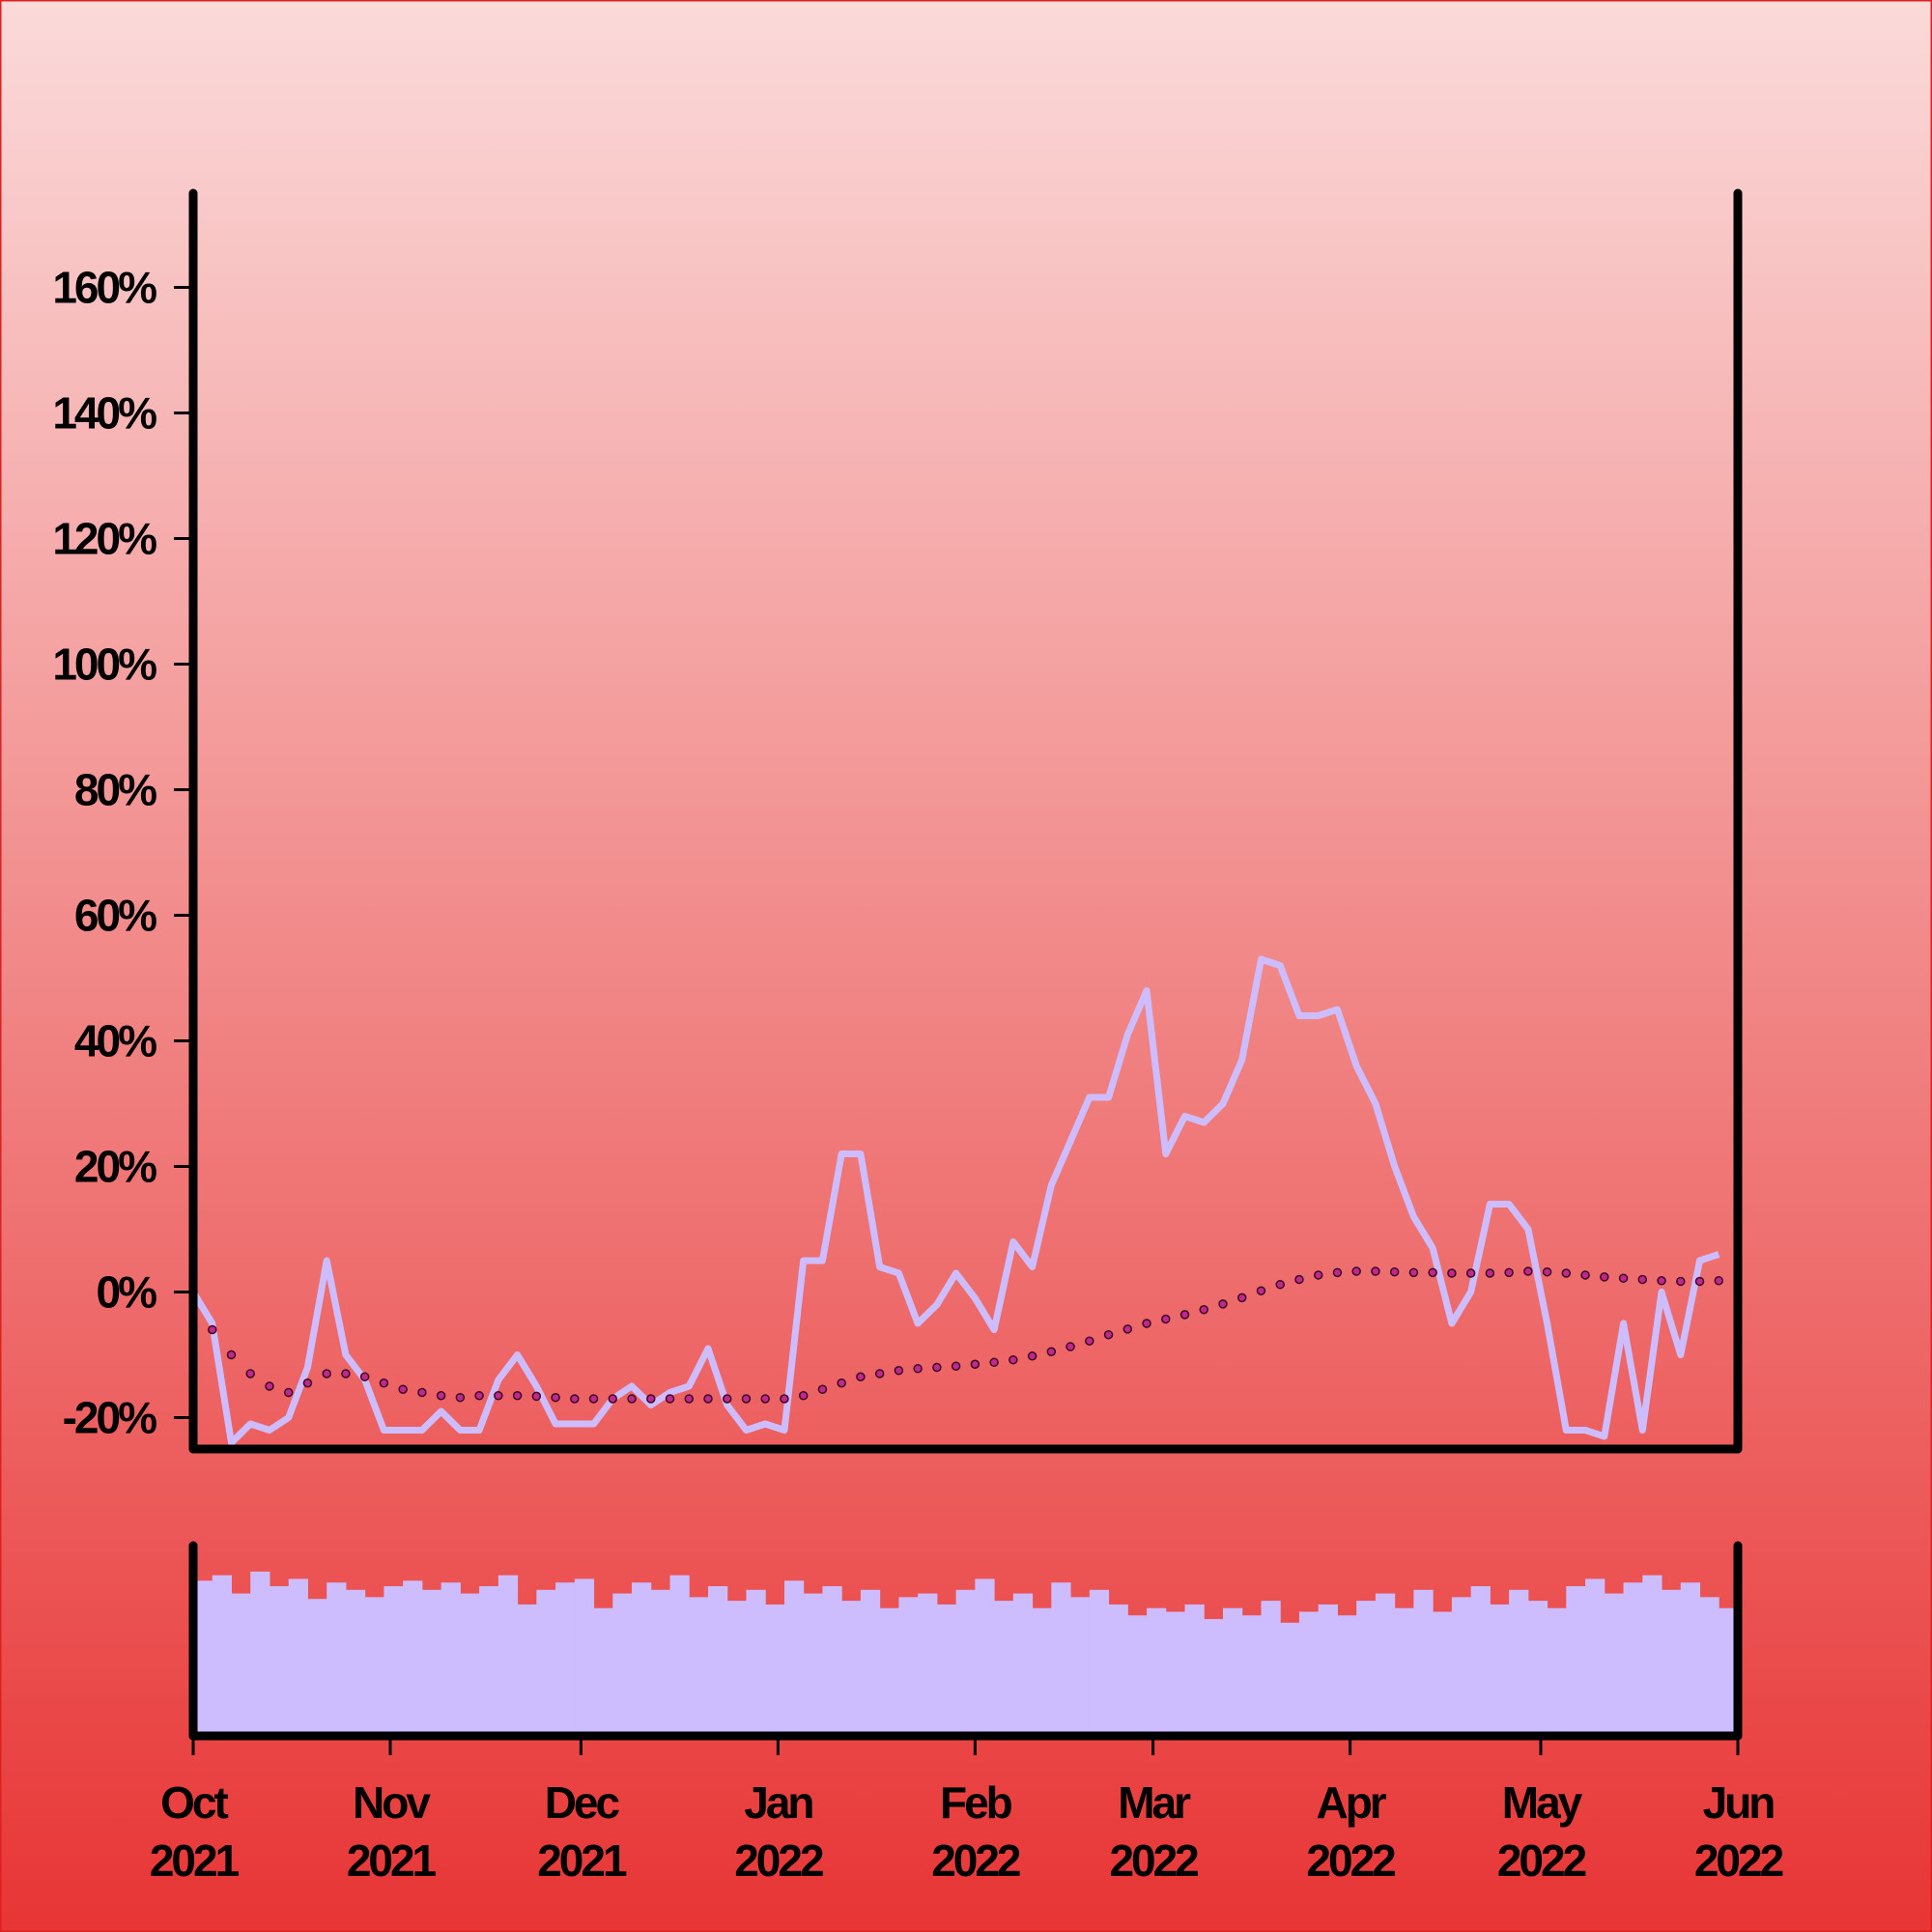 Image resolution: width=1932 pixels, height=1932 pixels. Describe the element at coordinates (115, 1167) in the screenshot. I see `y-tick-label: 20%` at that location.